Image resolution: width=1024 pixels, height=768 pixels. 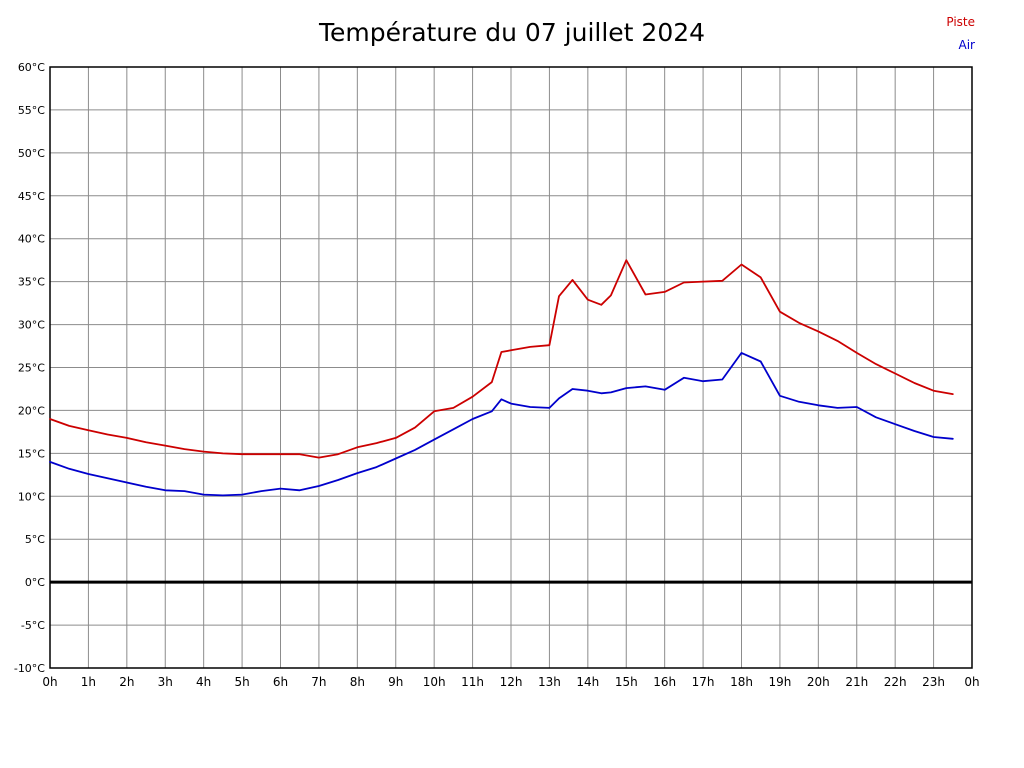 I want to click on x-tick-label: 2h, so click(x=126, y=682).